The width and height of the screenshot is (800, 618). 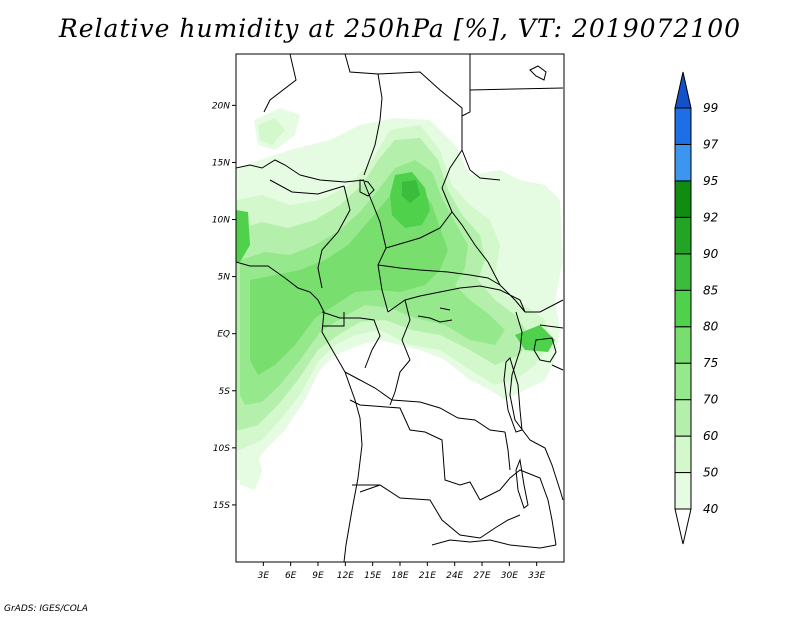 What do you see at coordinates (711, 327) in the screenshot?
I see `colorbar-label: 80` at bounding box center [711, 327].